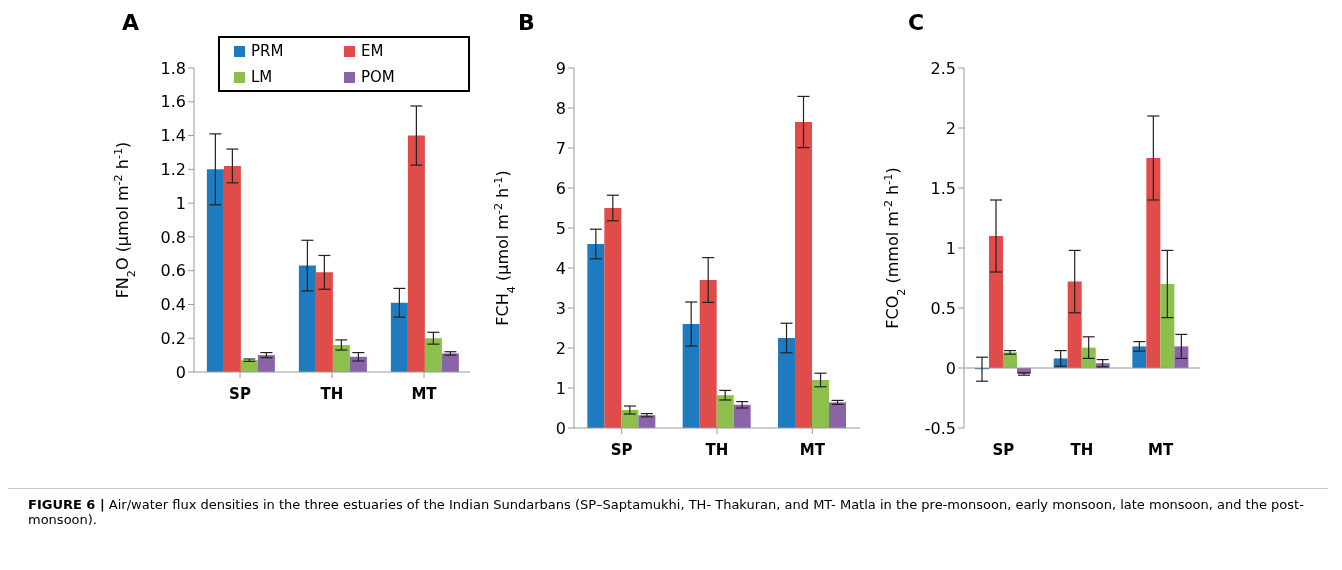 The width and height of the screenshot is (1342, 570). What do you see at coordinates (267, 51) in the screenshot?
I see `legend-label: PRM` at bounding box center [267, 51].